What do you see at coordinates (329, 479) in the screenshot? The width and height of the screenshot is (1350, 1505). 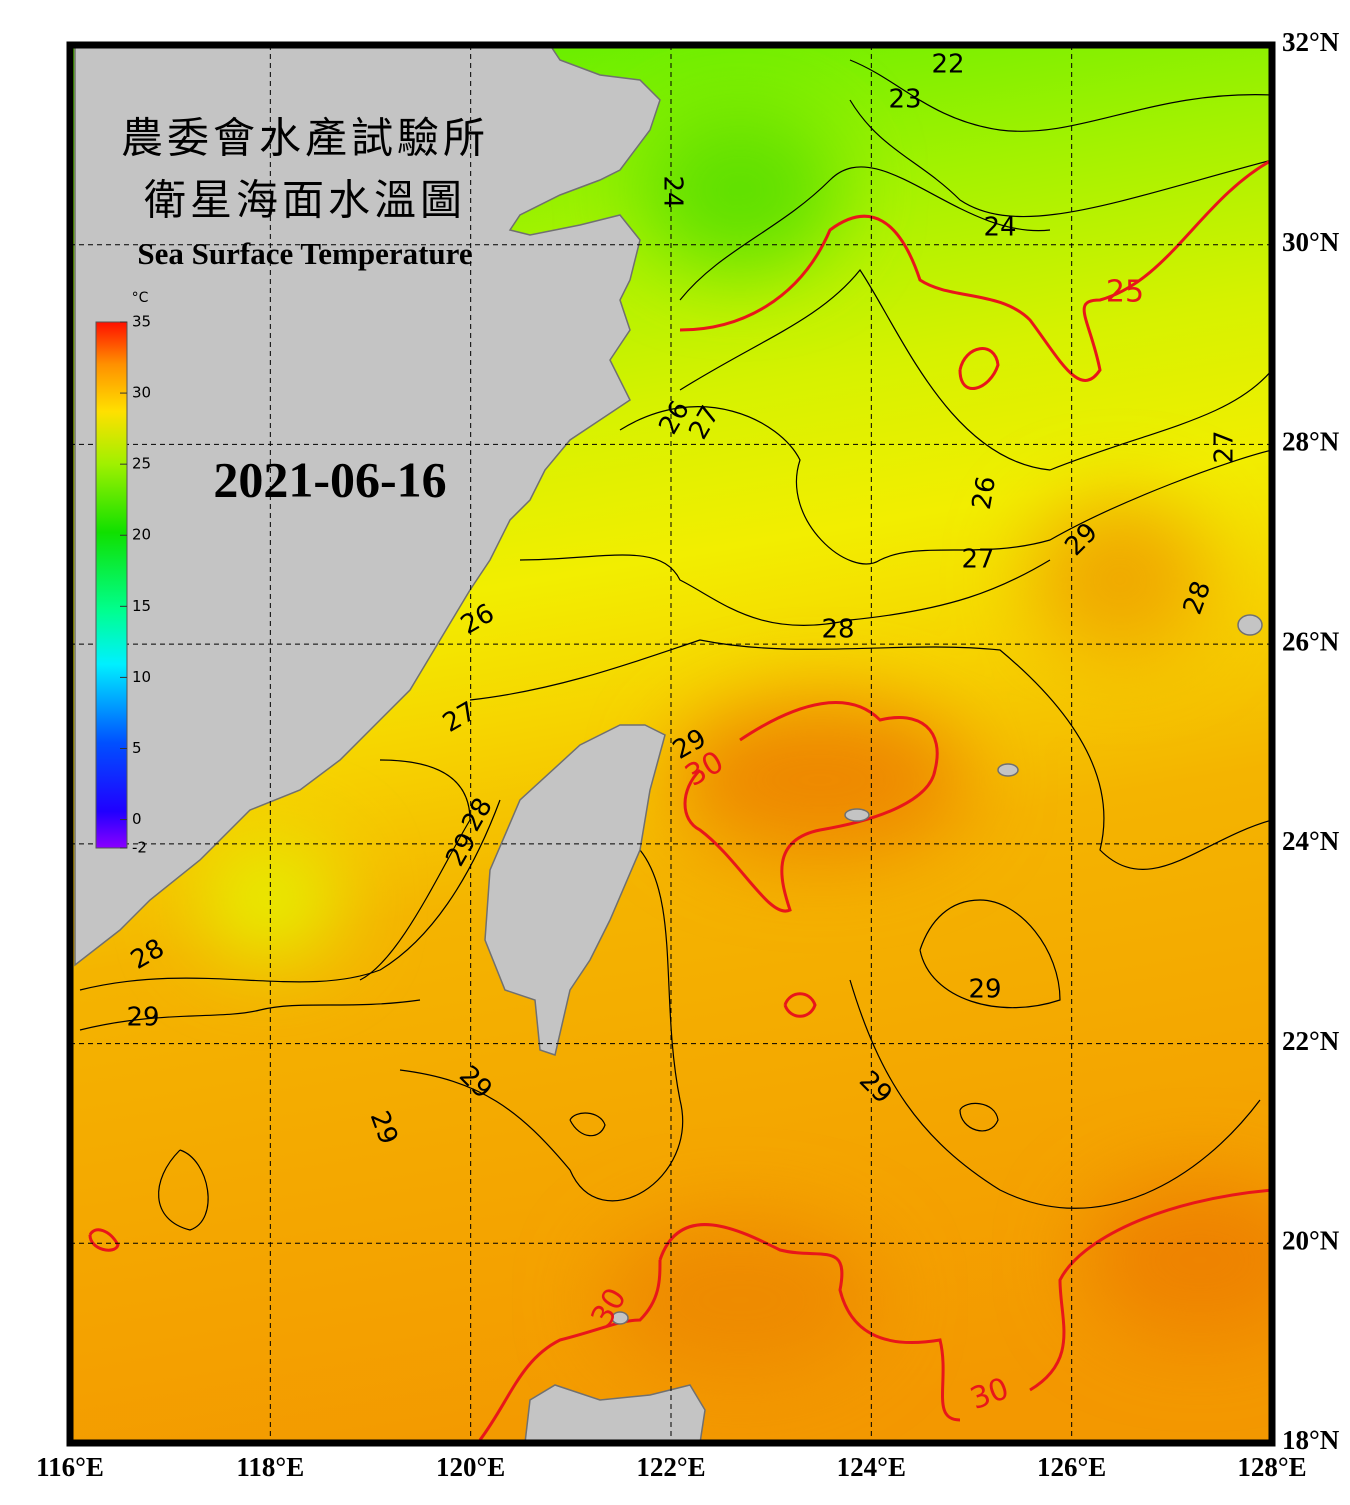 I see `date: 2021-06-16` at bounding box center [329, 479].